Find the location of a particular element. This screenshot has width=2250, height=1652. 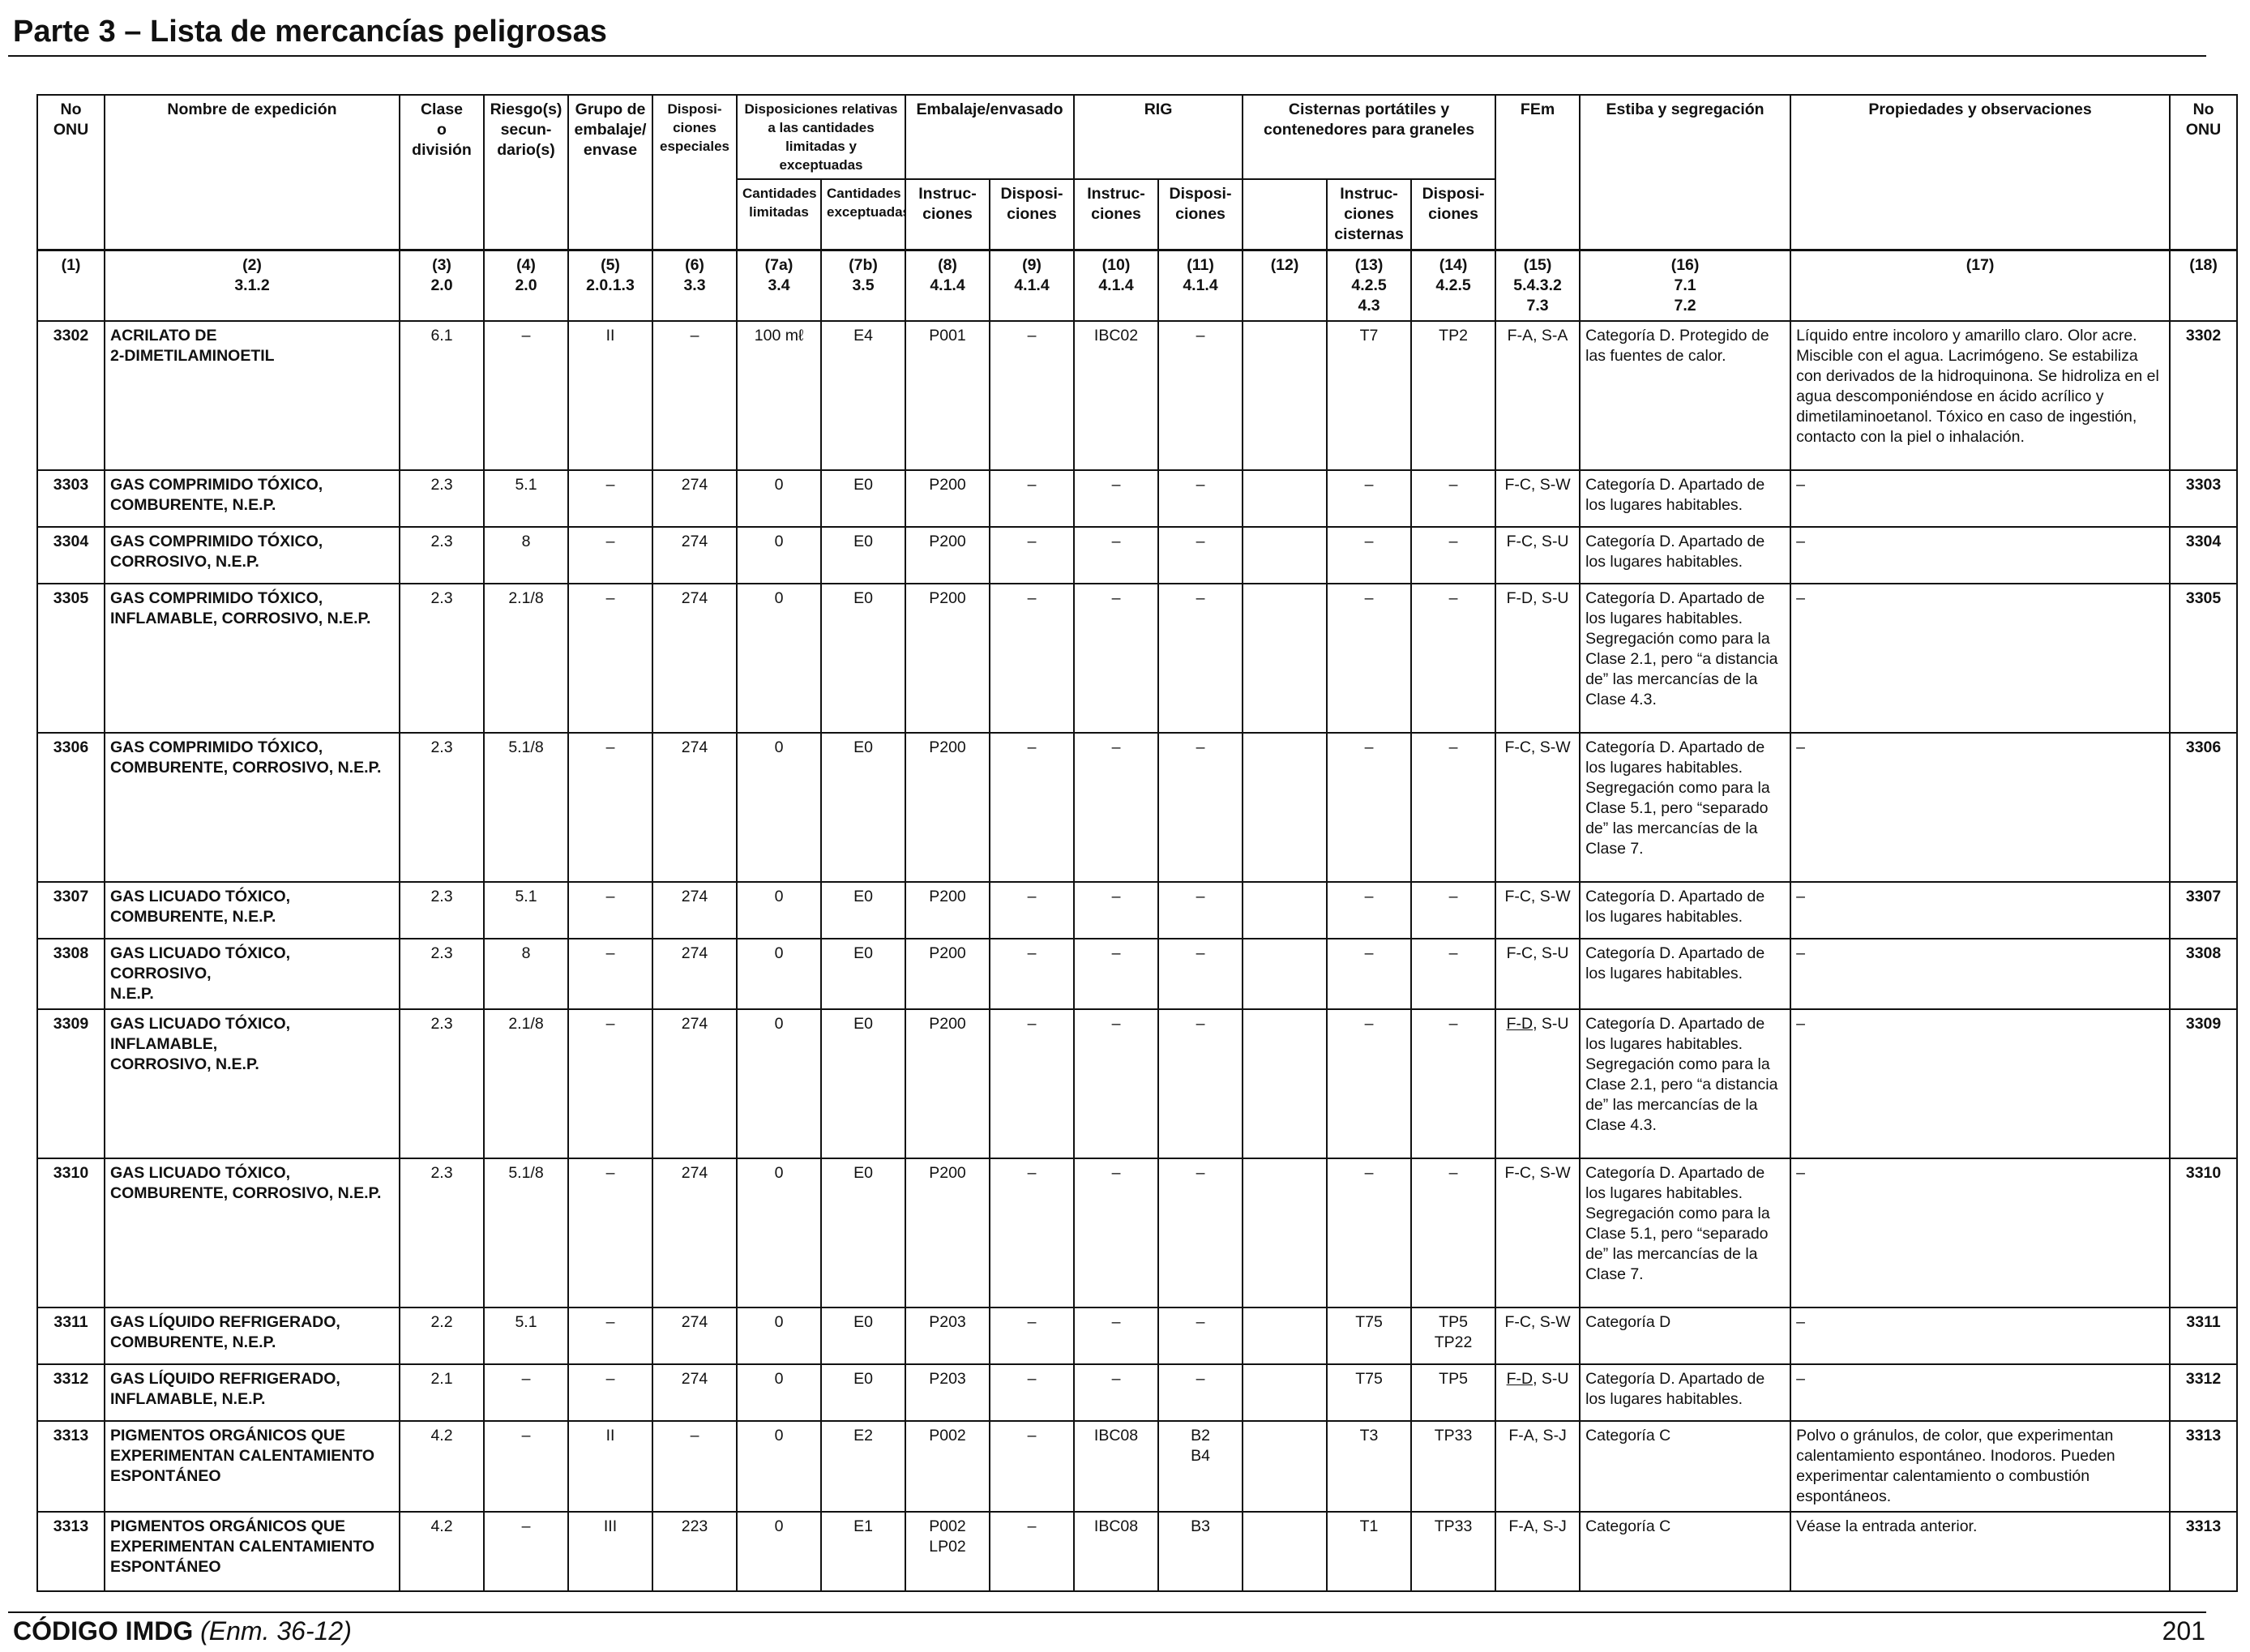

row-rig-disposiciones: B3 is located at coordinates (1200, 1551).